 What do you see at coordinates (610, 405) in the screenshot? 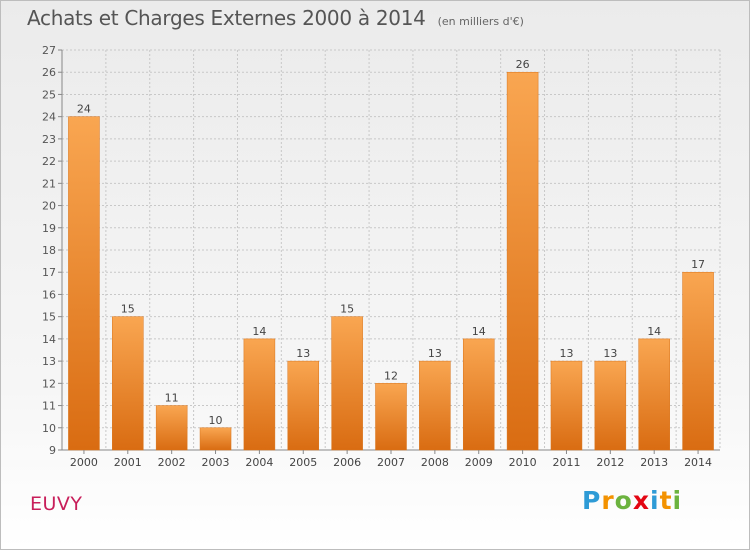
I see `bar-2012` at bounding box center [610, 405].